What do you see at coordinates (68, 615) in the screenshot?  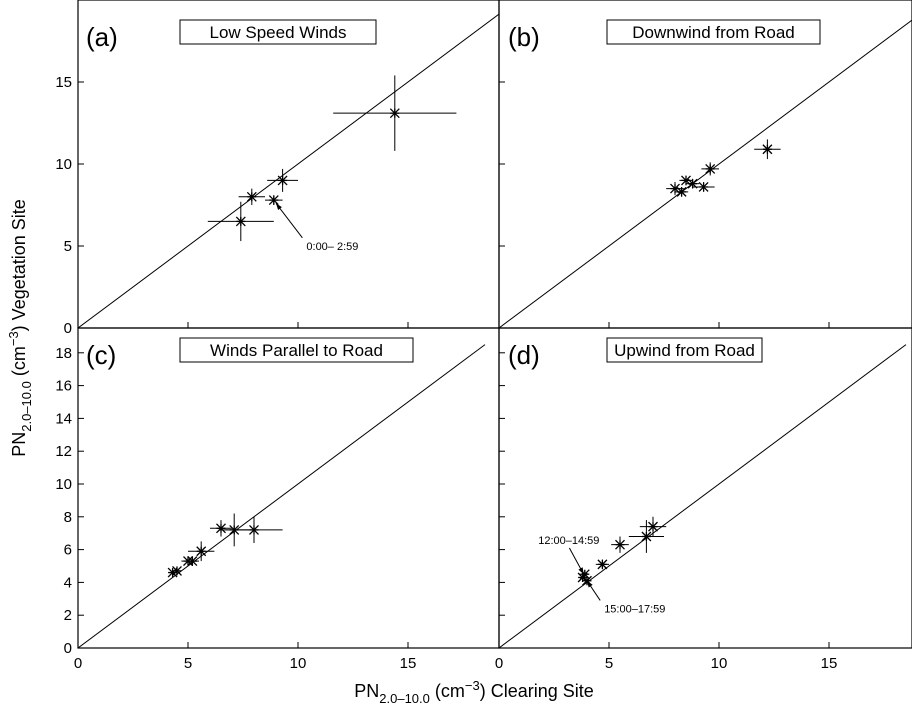 I see `y-tick-label: 2` at bounding box center [68, 615].